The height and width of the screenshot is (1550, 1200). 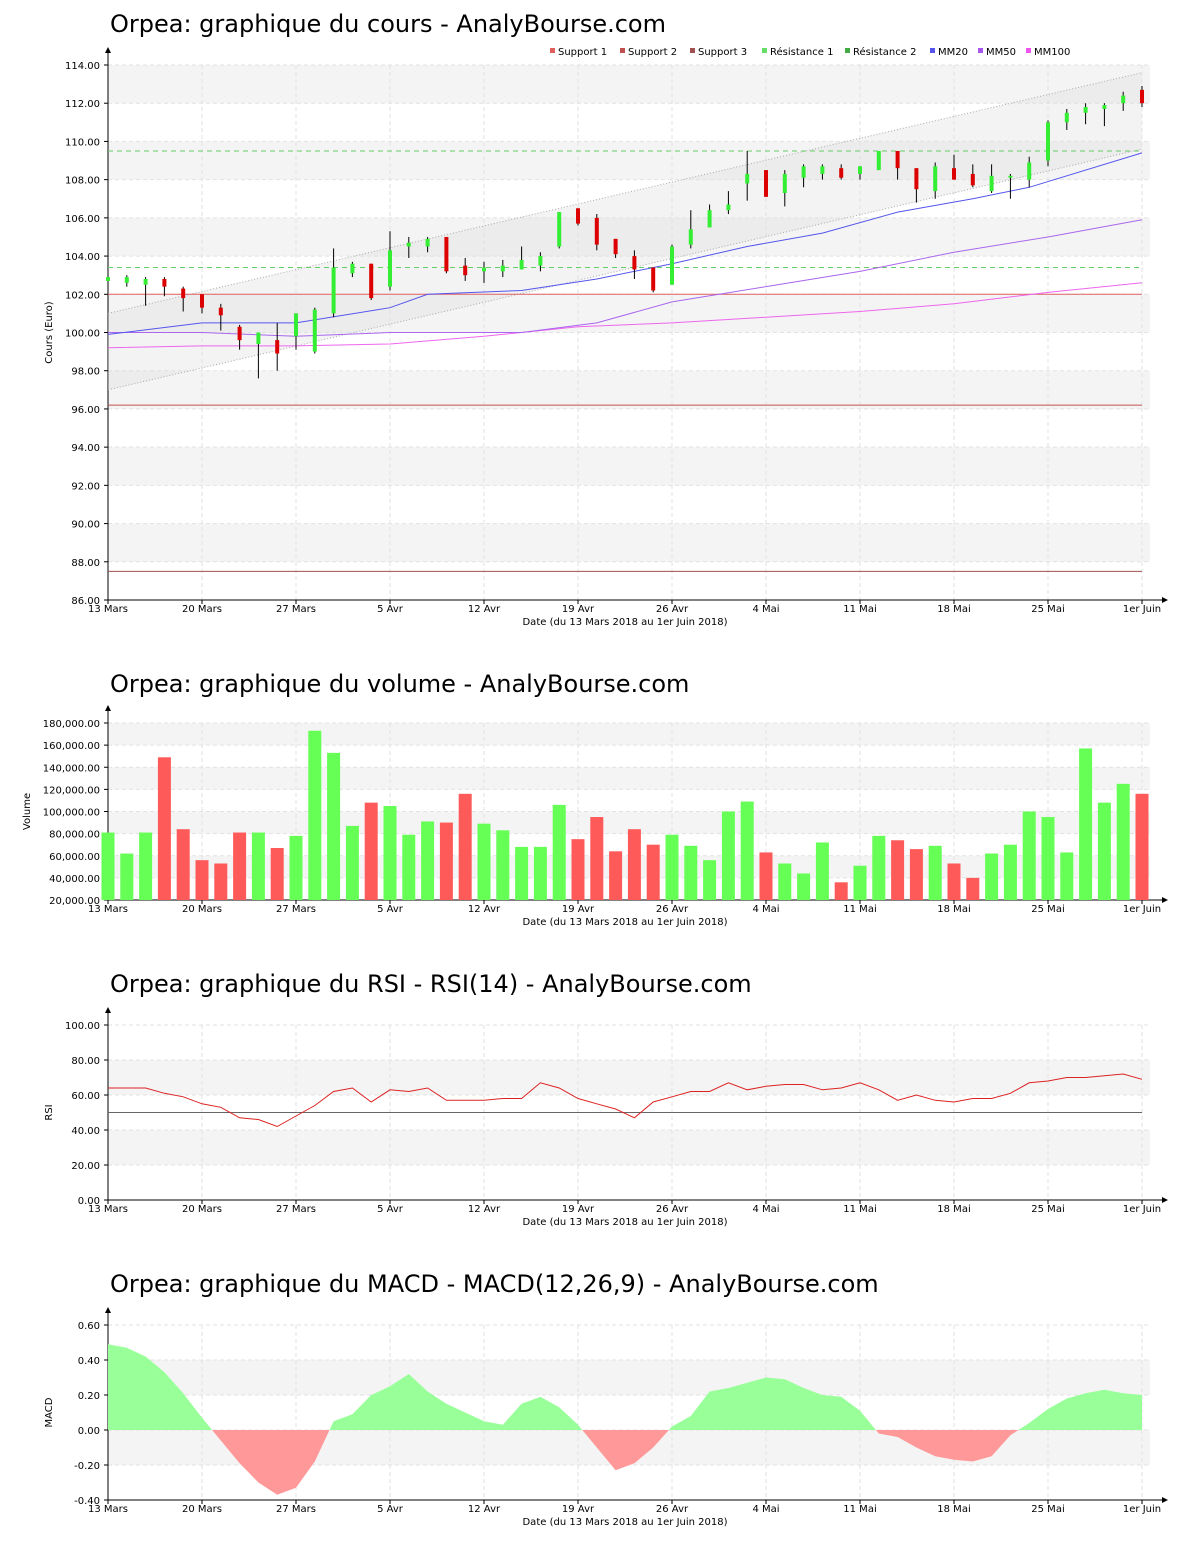 I want to click on macd-positive-area, so click(x=772, y=1403).